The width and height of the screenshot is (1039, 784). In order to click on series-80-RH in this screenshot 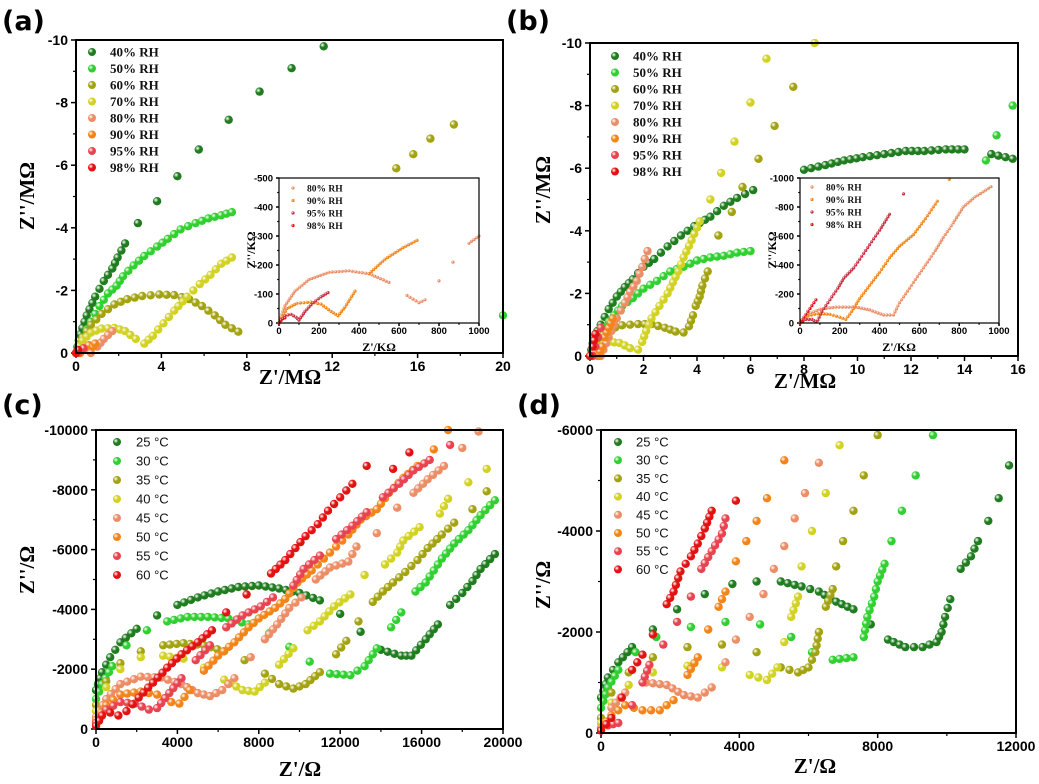, I will do `click(101, 342)`.